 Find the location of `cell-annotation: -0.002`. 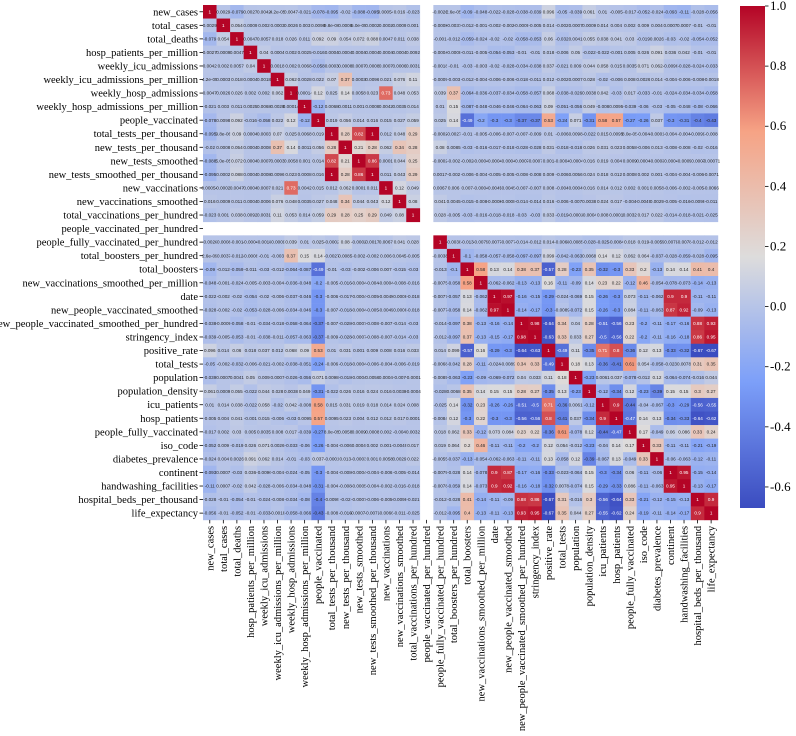

cell-annotation: -0.002 is located at coordinates (494, 25).